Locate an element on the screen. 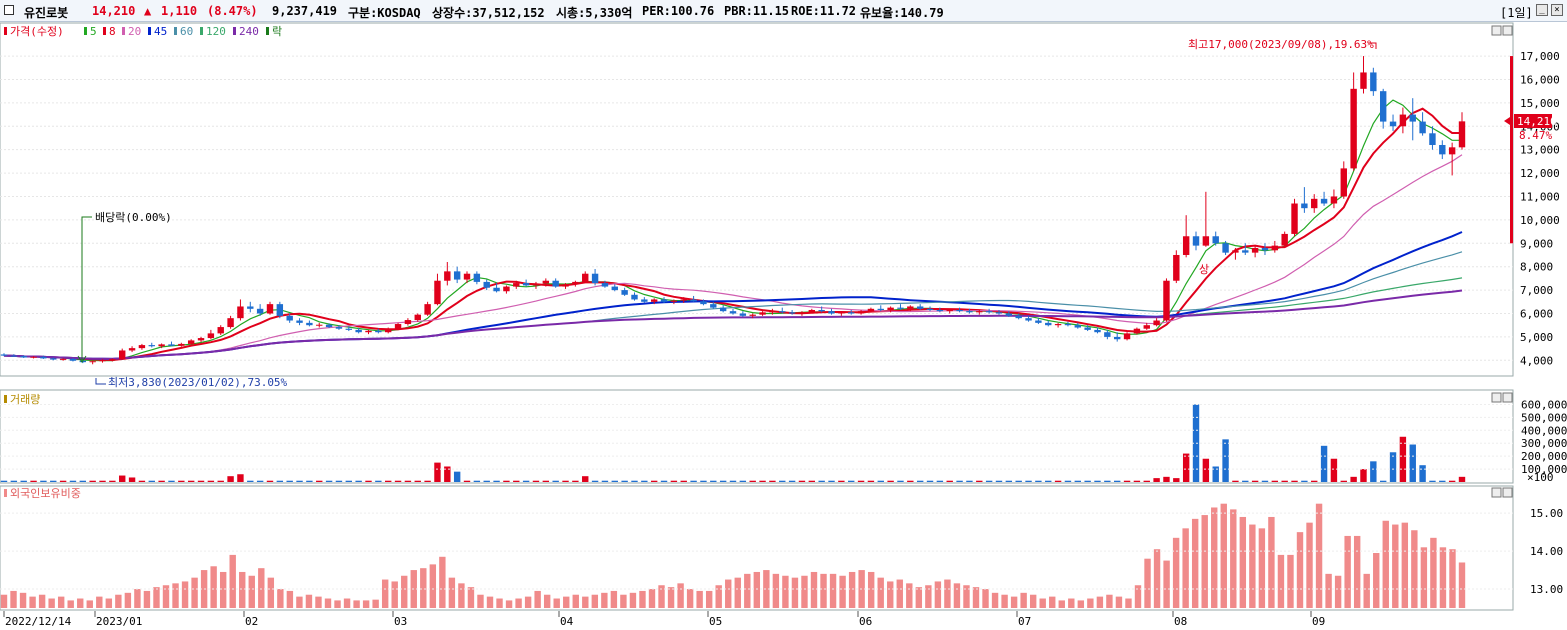 The height and width of the screenshot is (630, 1567). legend-price-marker is located at coordinates (5, 31).